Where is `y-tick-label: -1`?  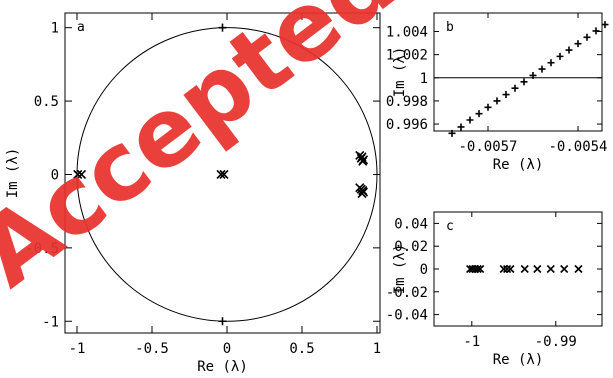
y-tick-label: -1 is located at coordinates (50, 322).